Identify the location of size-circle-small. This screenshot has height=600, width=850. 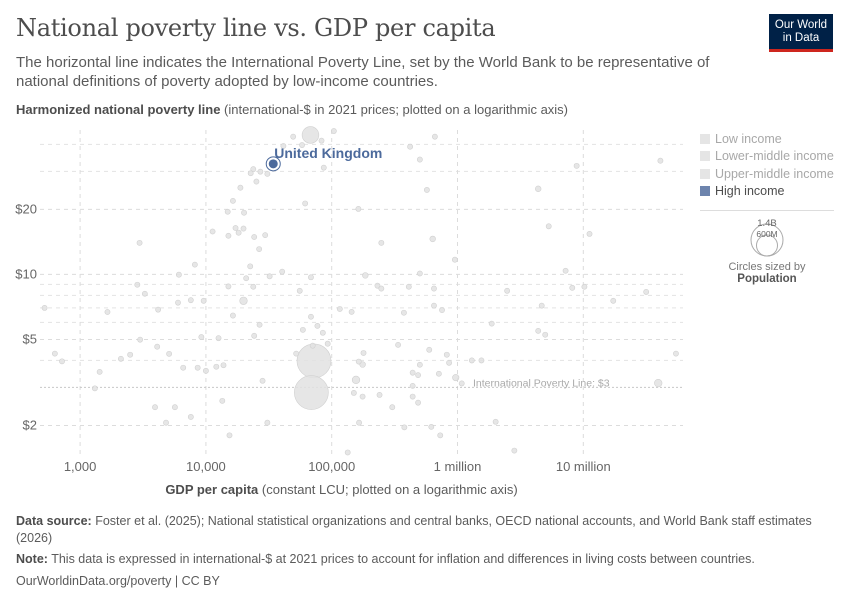
(767, 245).